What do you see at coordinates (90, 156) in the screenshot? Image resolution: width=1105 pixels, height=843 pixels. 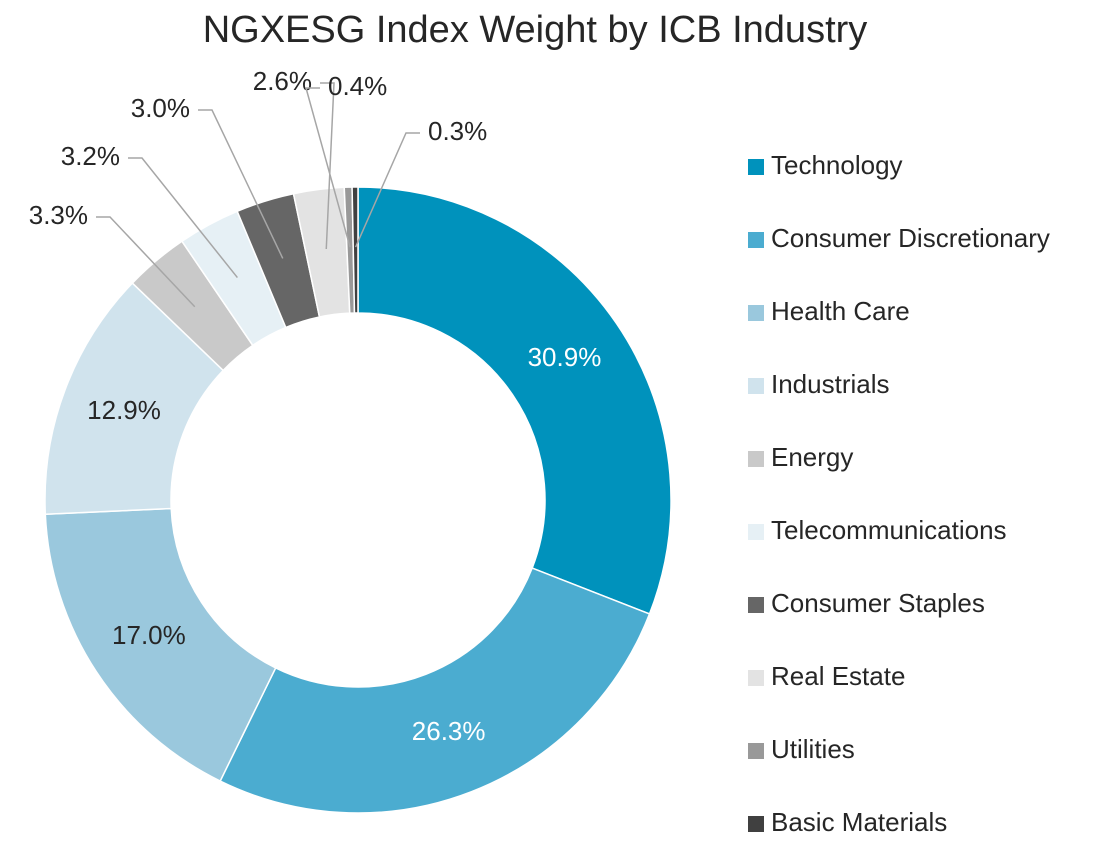 I see `data-label: 3.2%` at bounding box center [90, 156].